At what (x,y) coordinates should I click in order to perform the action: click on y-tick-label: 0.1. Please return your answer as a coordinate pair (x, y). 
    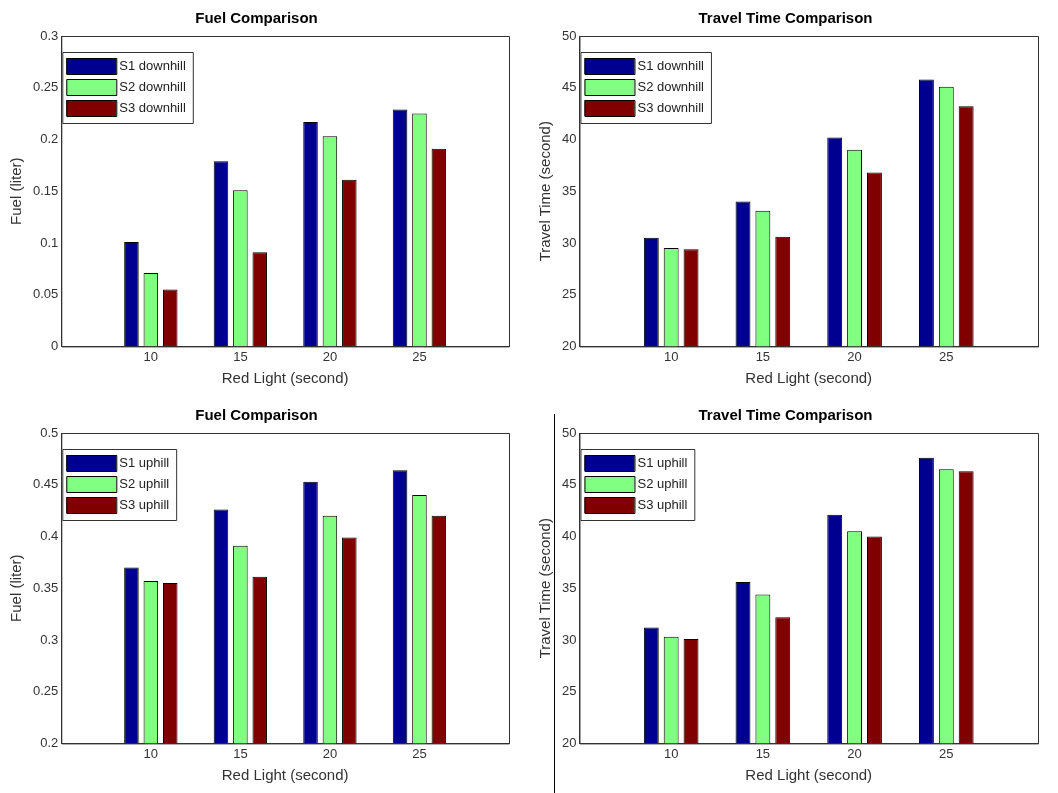
    Looking at the image, I should click on (49, 242).